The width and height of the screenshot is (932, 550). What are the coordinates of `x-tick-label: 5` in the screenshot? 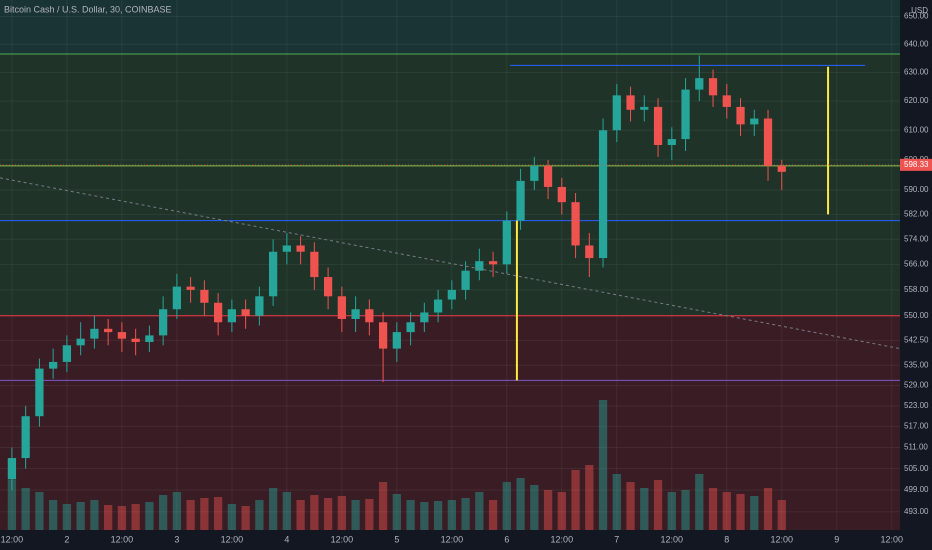 It's located at (396, 539).